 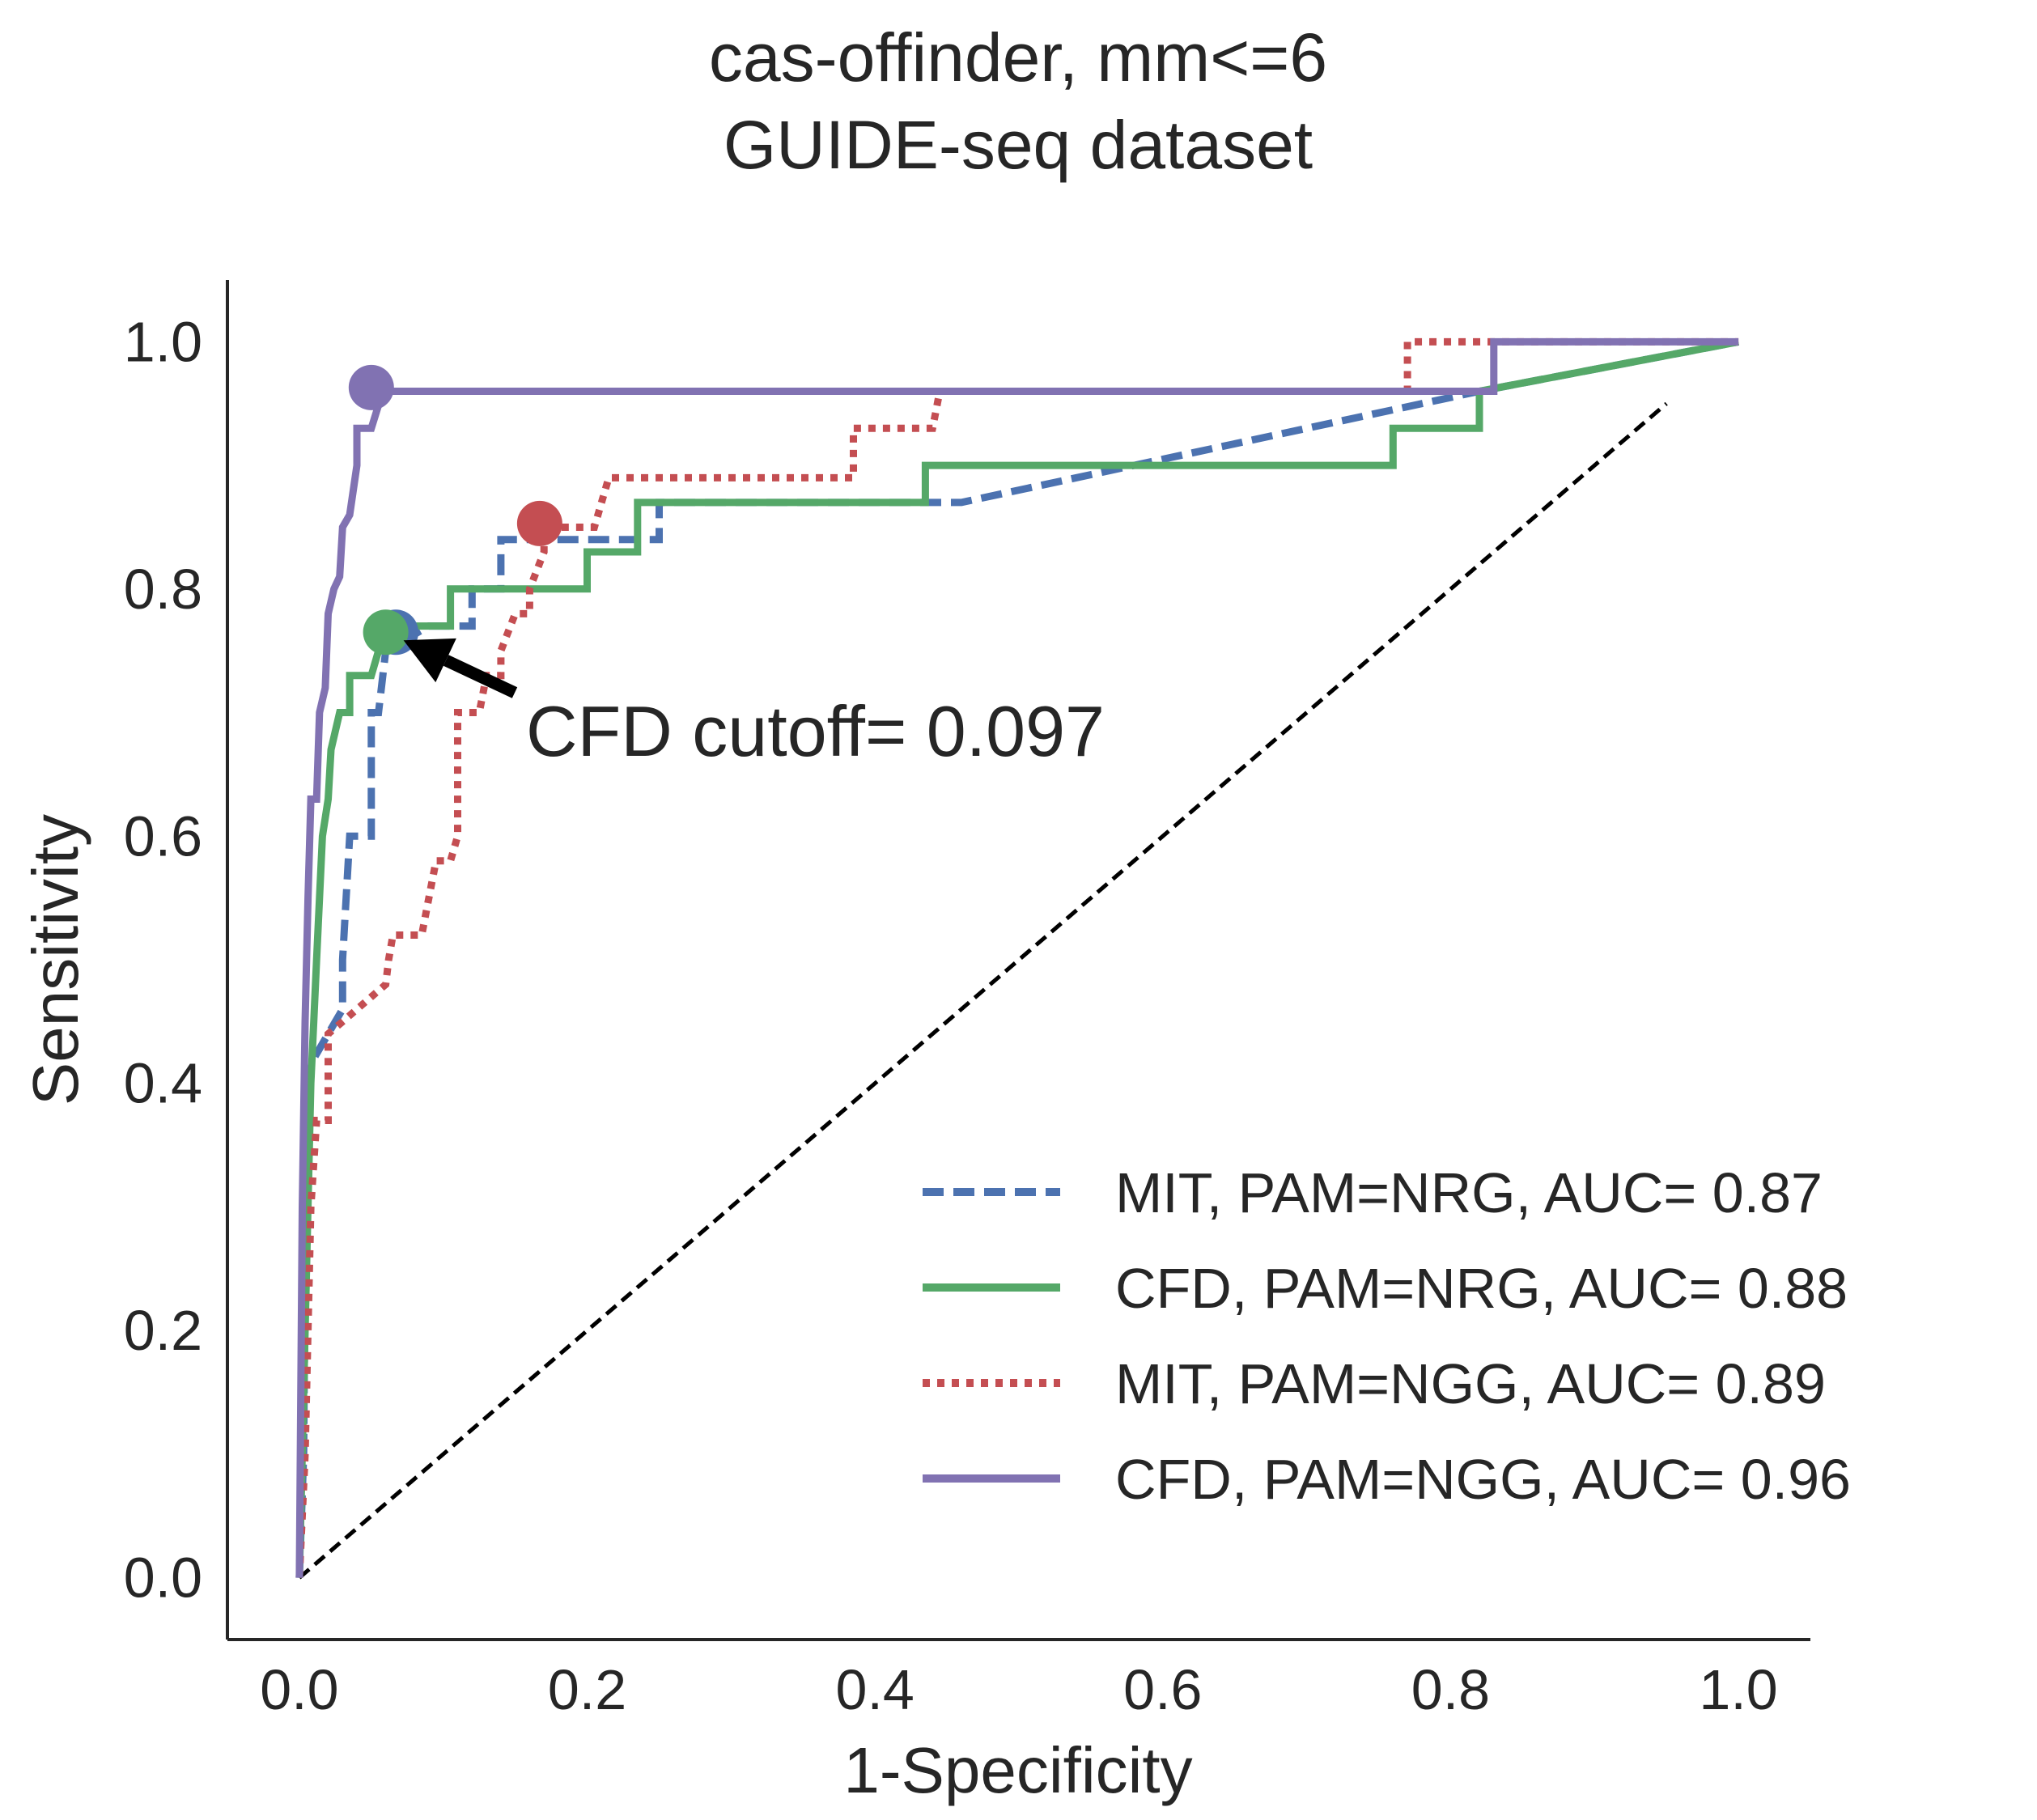 What do you see at coordinates (163, 960) in the screenshot?
I see `y-tick-labels: 0.0 0.2 0.4 0.6 0.8 1.0` at bounding box center [163, 960].